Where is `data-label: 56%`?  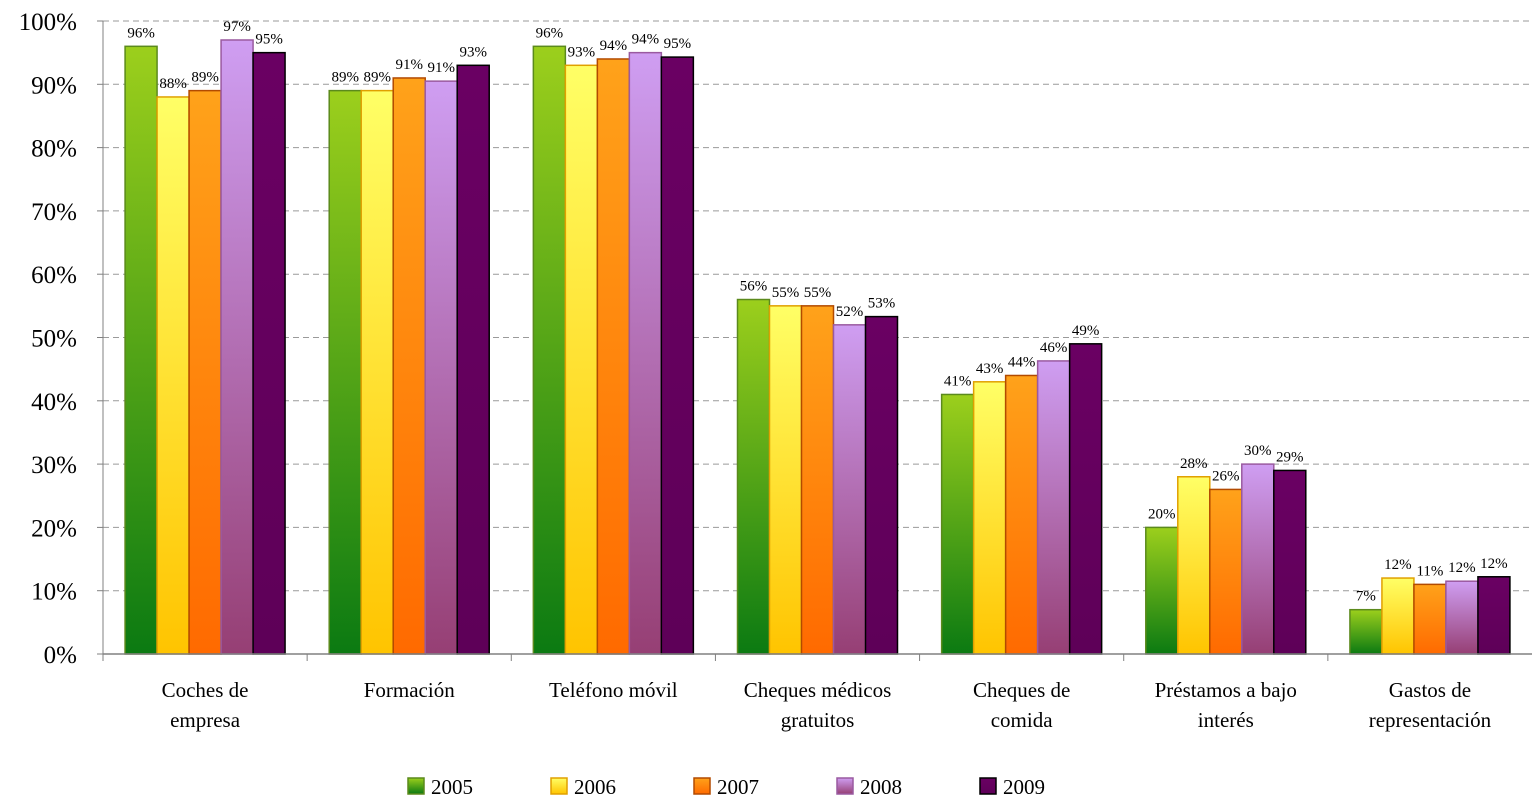 data-label: 56% is located at coordinates (754, 287).